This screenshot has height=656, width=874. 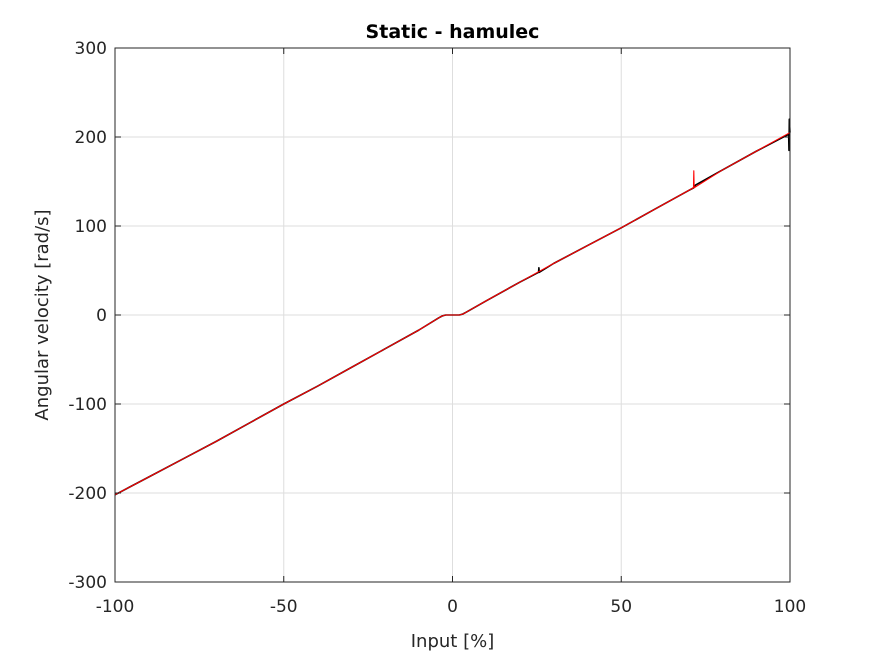 I want to click on chart-title: Static - hamulec, so click(x=453, y=32).